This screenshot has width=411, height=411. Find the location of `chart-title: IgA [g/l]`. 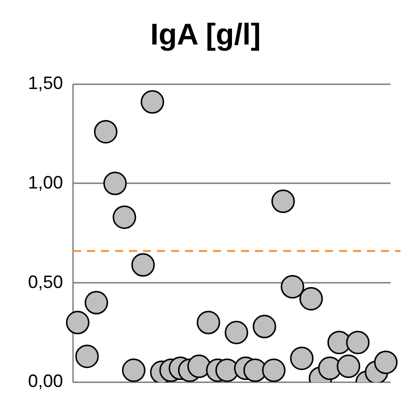

chart-title: IgA [g/l] is located at coordinates (205, 35).